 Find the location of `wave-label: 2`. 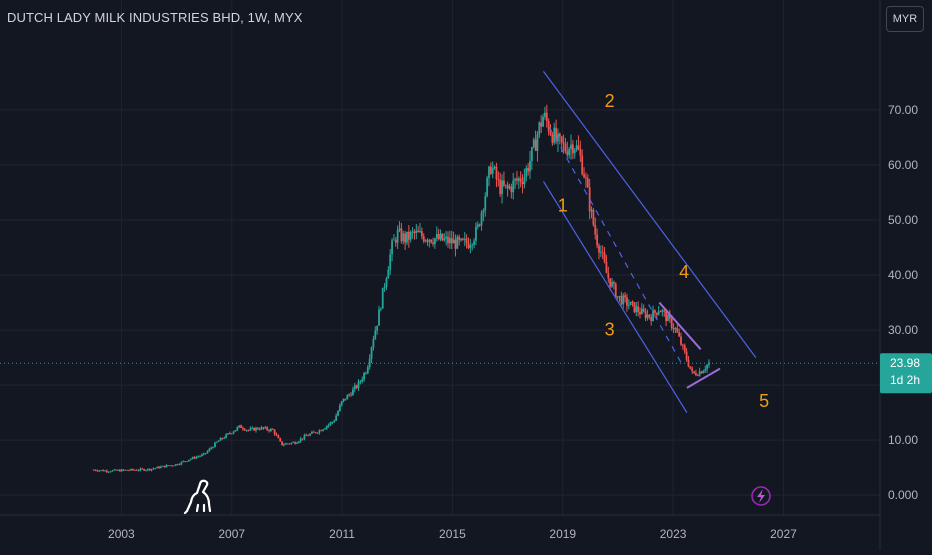

wave-label: 2 is located at coordinates (610, 101).